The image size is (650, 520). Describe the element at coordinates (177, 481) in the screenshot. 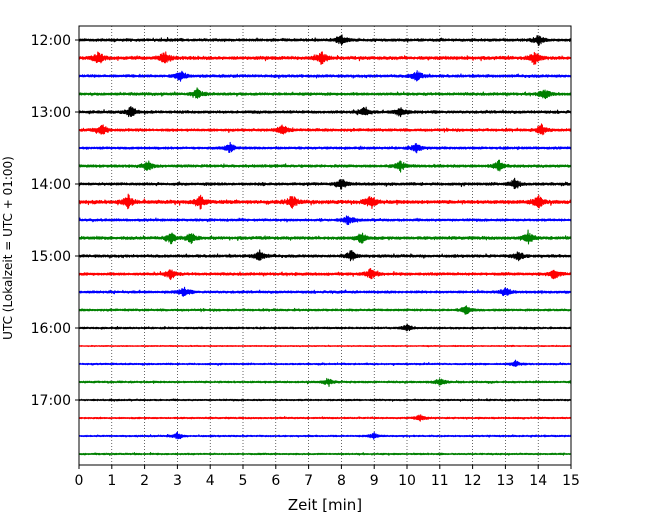

I see `x-tick-label: 3` at that location.